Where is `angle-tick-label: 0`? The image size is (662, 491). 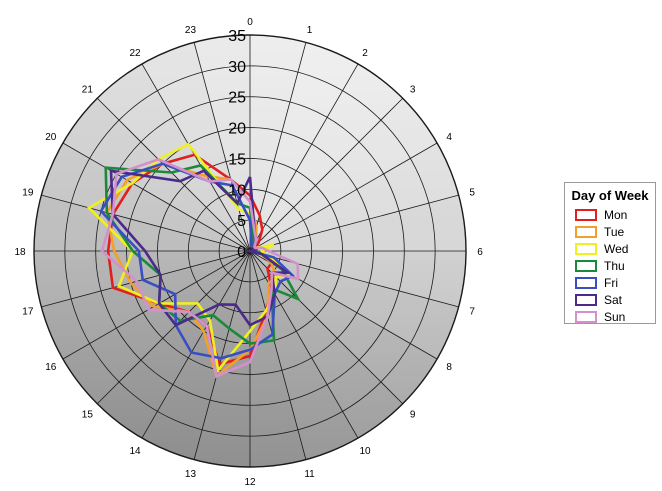 angle-tick-label: 0 is located at coordinates (250, 22).